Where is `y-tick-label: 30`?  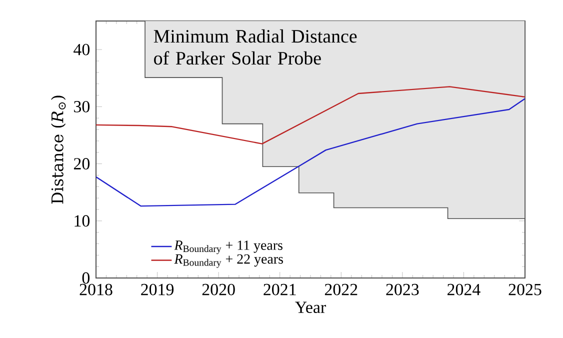 y-tick-label: 30 is located at coordinates (82, 106).